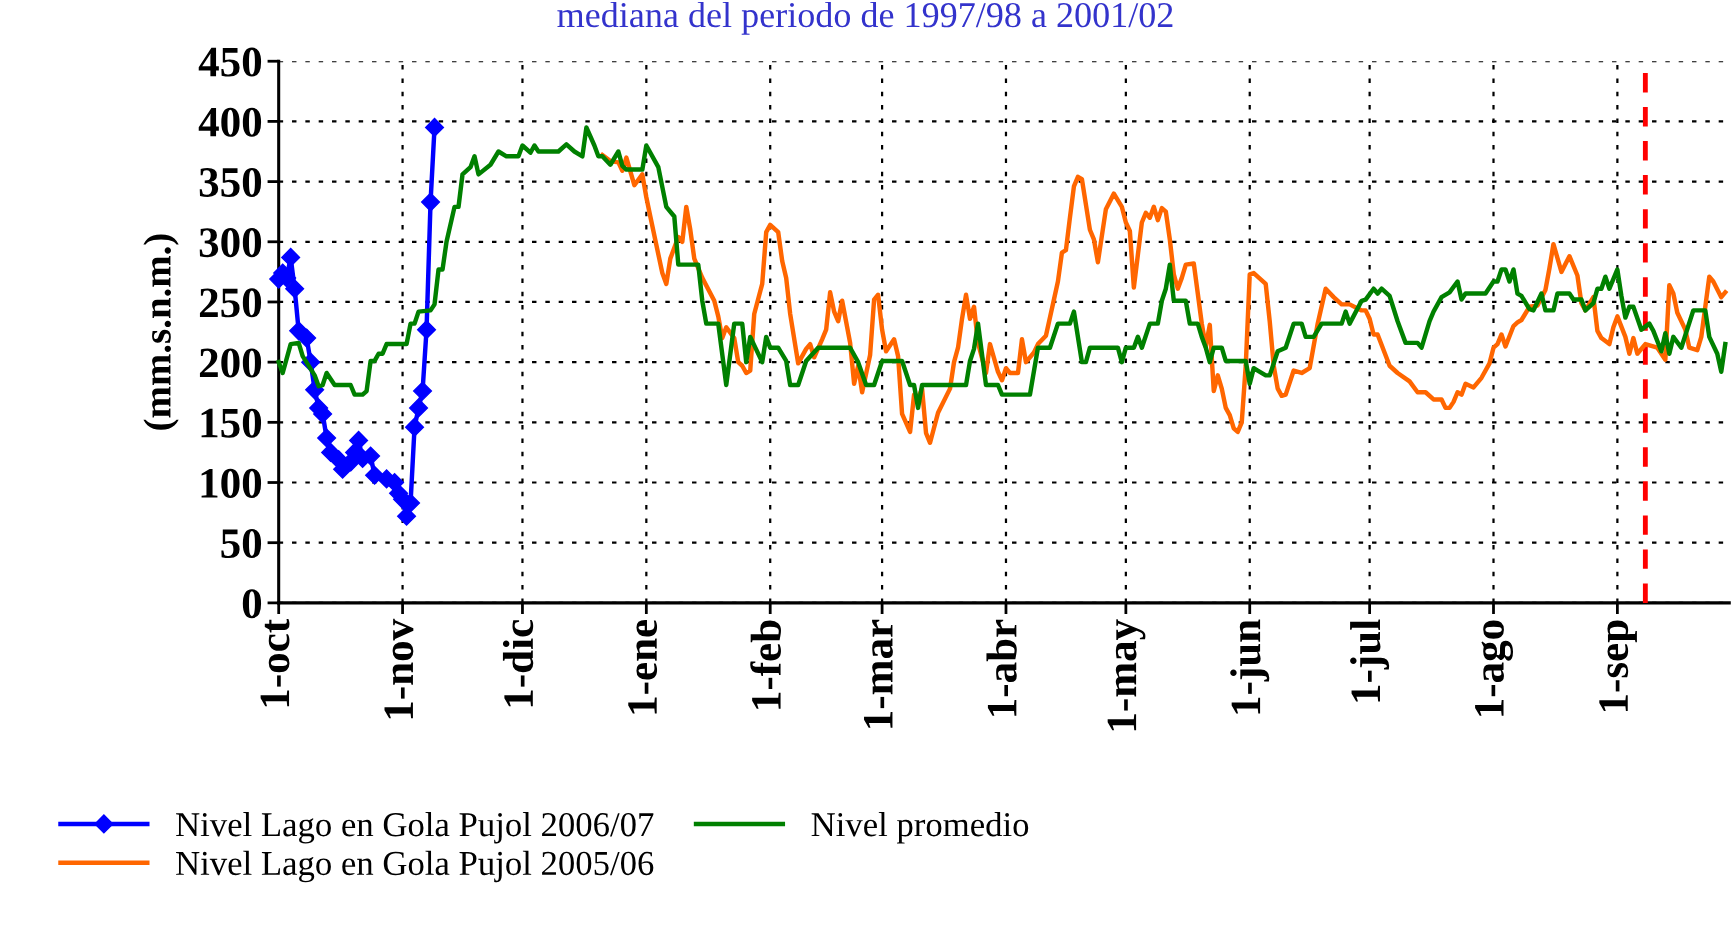  What do you see at coordinates (920, 827) in the screenshot?
I see `legend-label: Nivel promedio` at bounding box center [920, 827].